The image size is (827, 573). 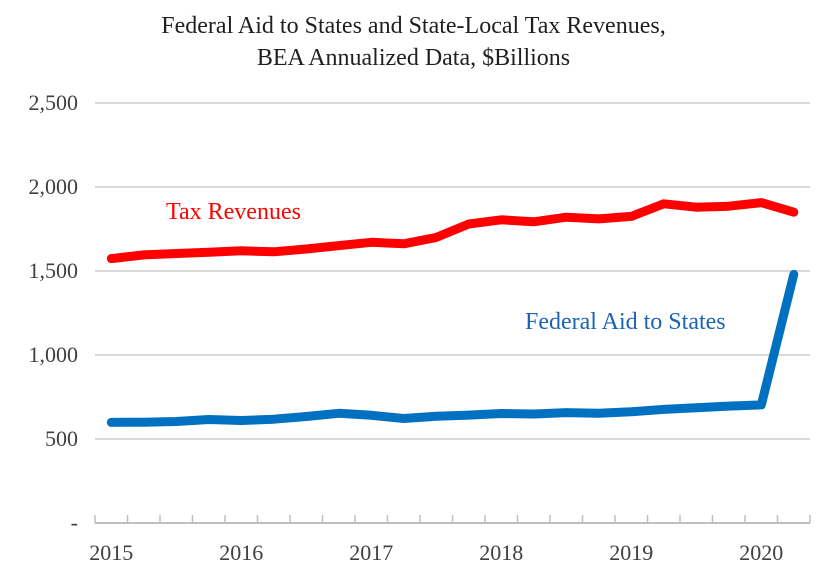 I want to click on y-axis-label-1500: 1,500, so click(x=54, y=270).